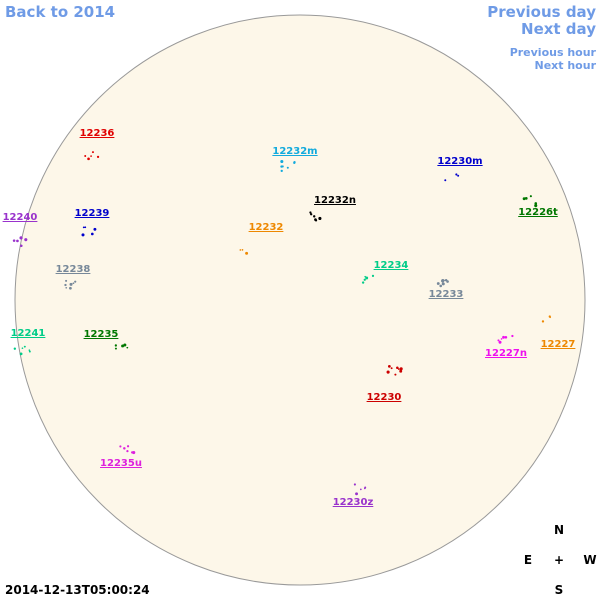  What do you see at coordinates (353, 502) in the screenshot?
I see `region-label: 12230z` at bounding box center [353, 502].